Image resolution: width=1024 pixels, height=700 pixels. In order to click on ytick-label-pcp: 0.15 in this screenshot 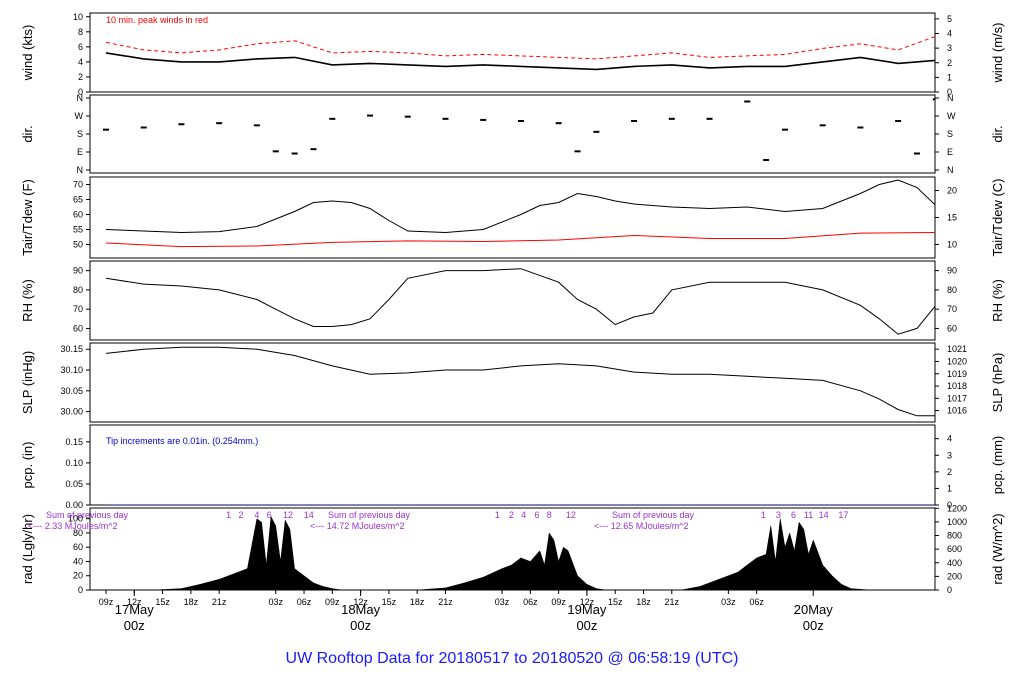, I will do `click(74, 442)`.